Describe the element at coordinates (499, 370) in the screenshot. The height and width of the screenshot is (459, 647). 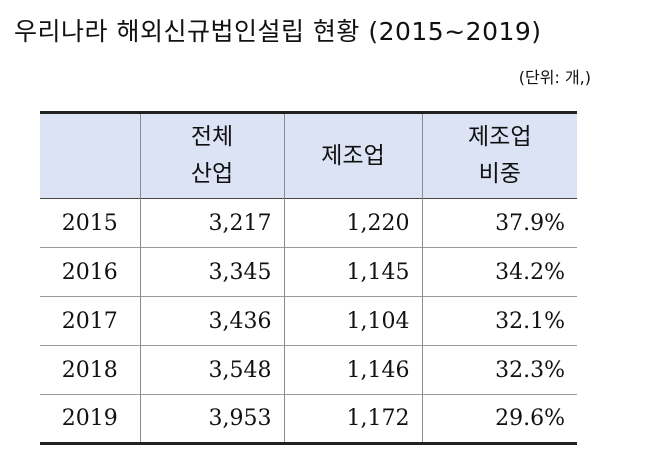
I see `share-cell: 32.3%` at that location.